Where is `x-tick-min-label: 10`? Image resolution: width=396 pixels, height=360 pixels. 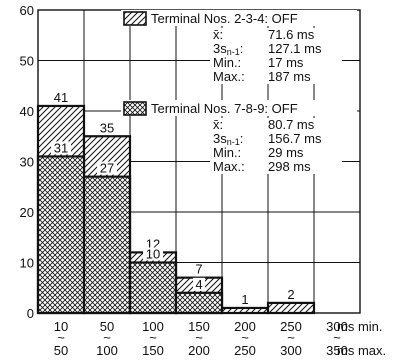
x-tick-min-label: 10 is located at coordinates (61, 326).